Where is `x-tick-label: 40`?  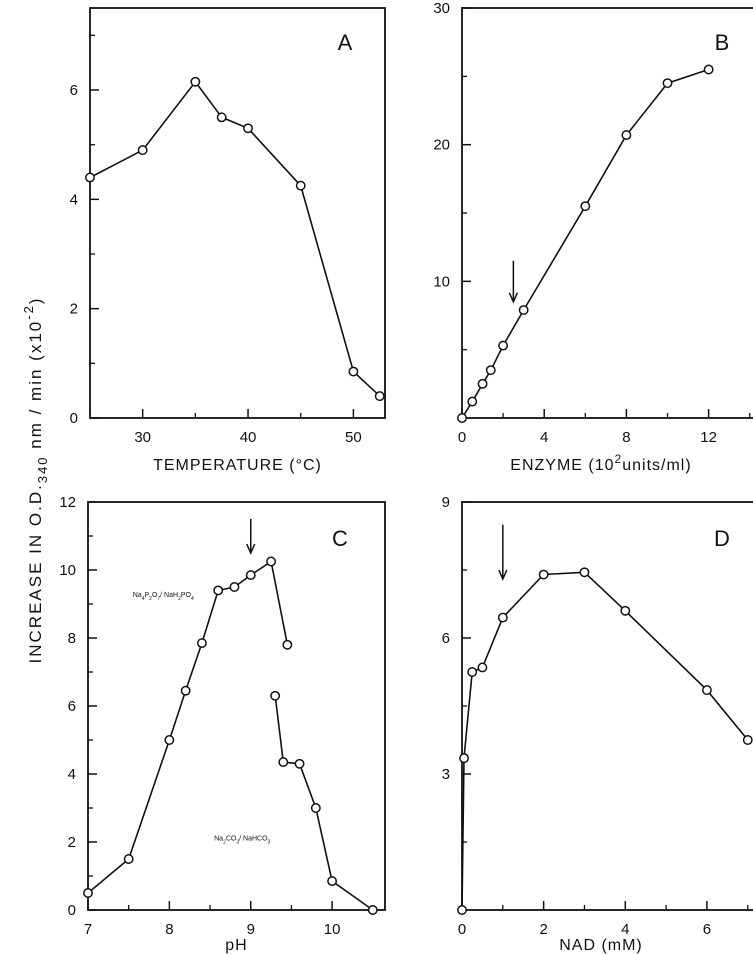
x-tick-label: 40 is located at coordinates (248, 437).